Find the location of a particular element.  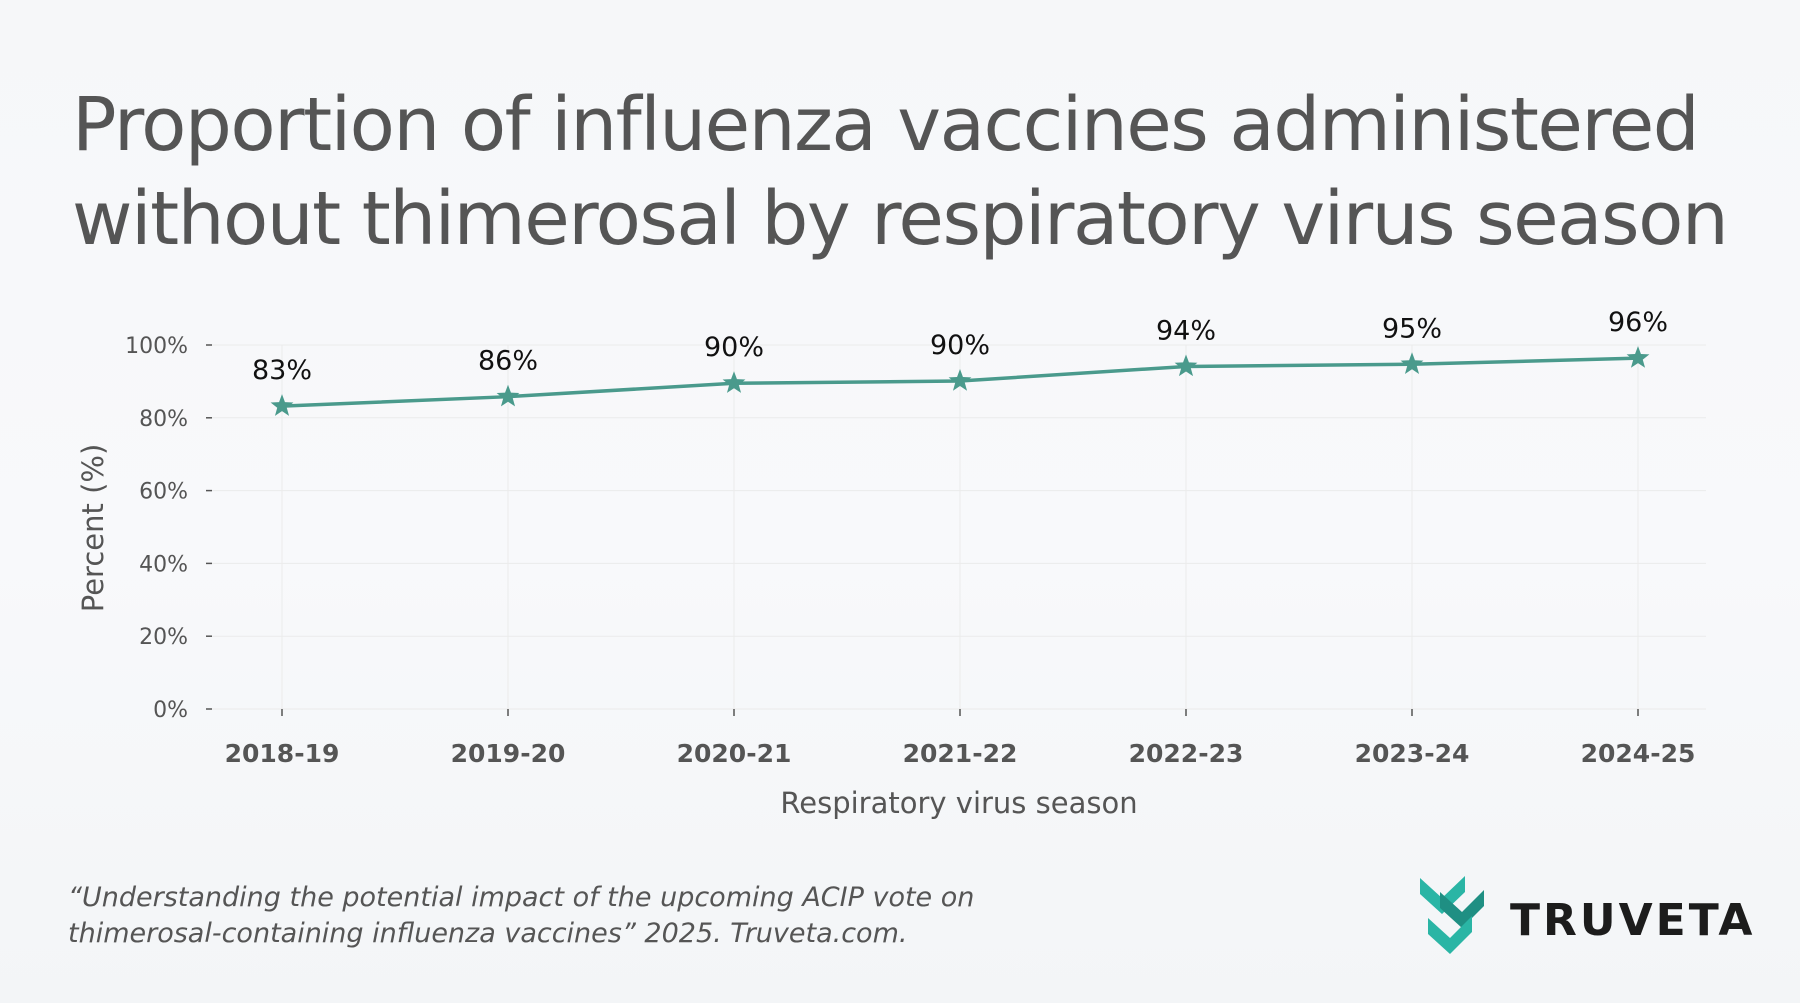

logo-chevron-middle is located at coordinates (1462, 909).